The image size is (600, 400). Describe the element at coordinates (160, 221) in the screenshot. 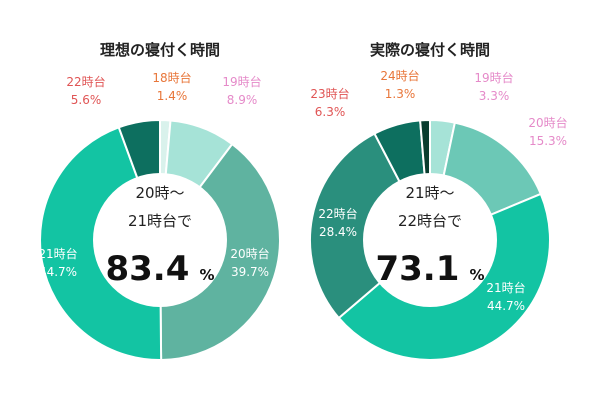

I see `center-line2-ideal: 21時台で` at that location.